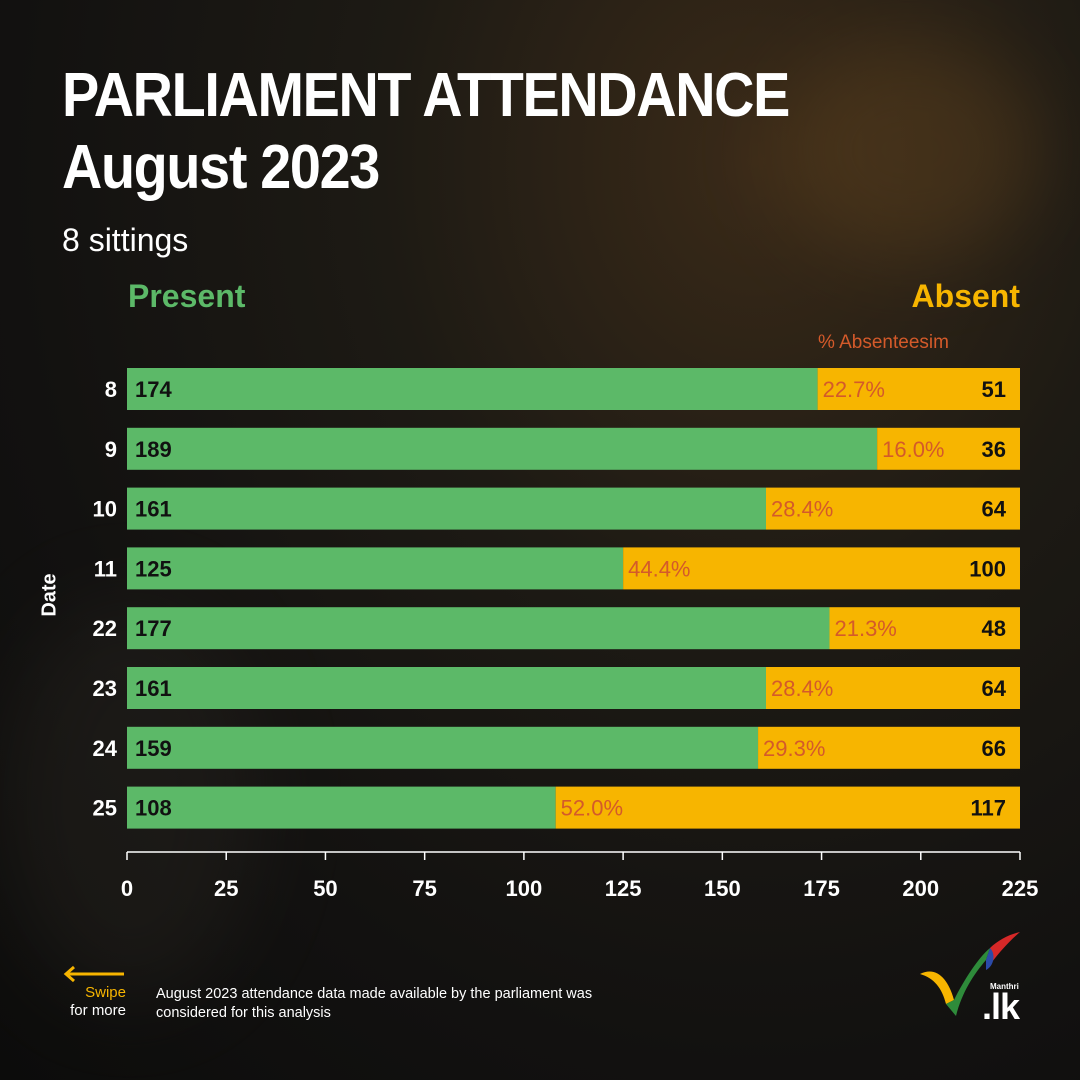  I want to click on date-label: 22, so click(105, 628).